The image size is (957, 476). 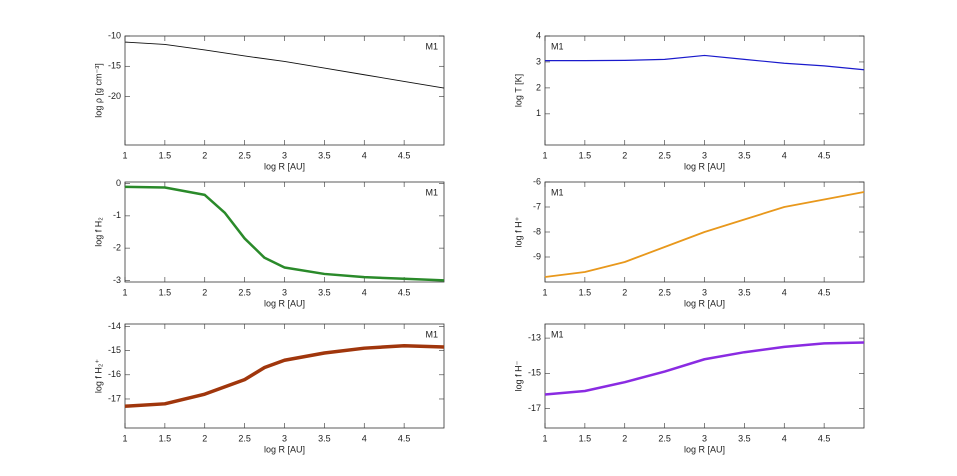 What do you see at coordinates (118, 183) in the screenshot?
I see `y-tick-label: 0` at bounding box center [118, 183].